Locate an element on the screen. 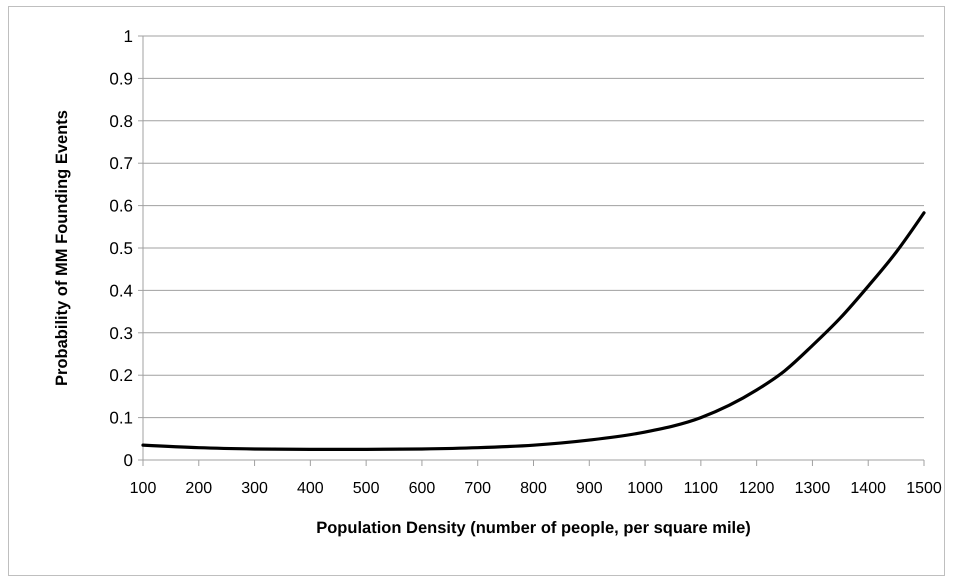  x-tick-label: 1400 is located at coordinates (868, 488).